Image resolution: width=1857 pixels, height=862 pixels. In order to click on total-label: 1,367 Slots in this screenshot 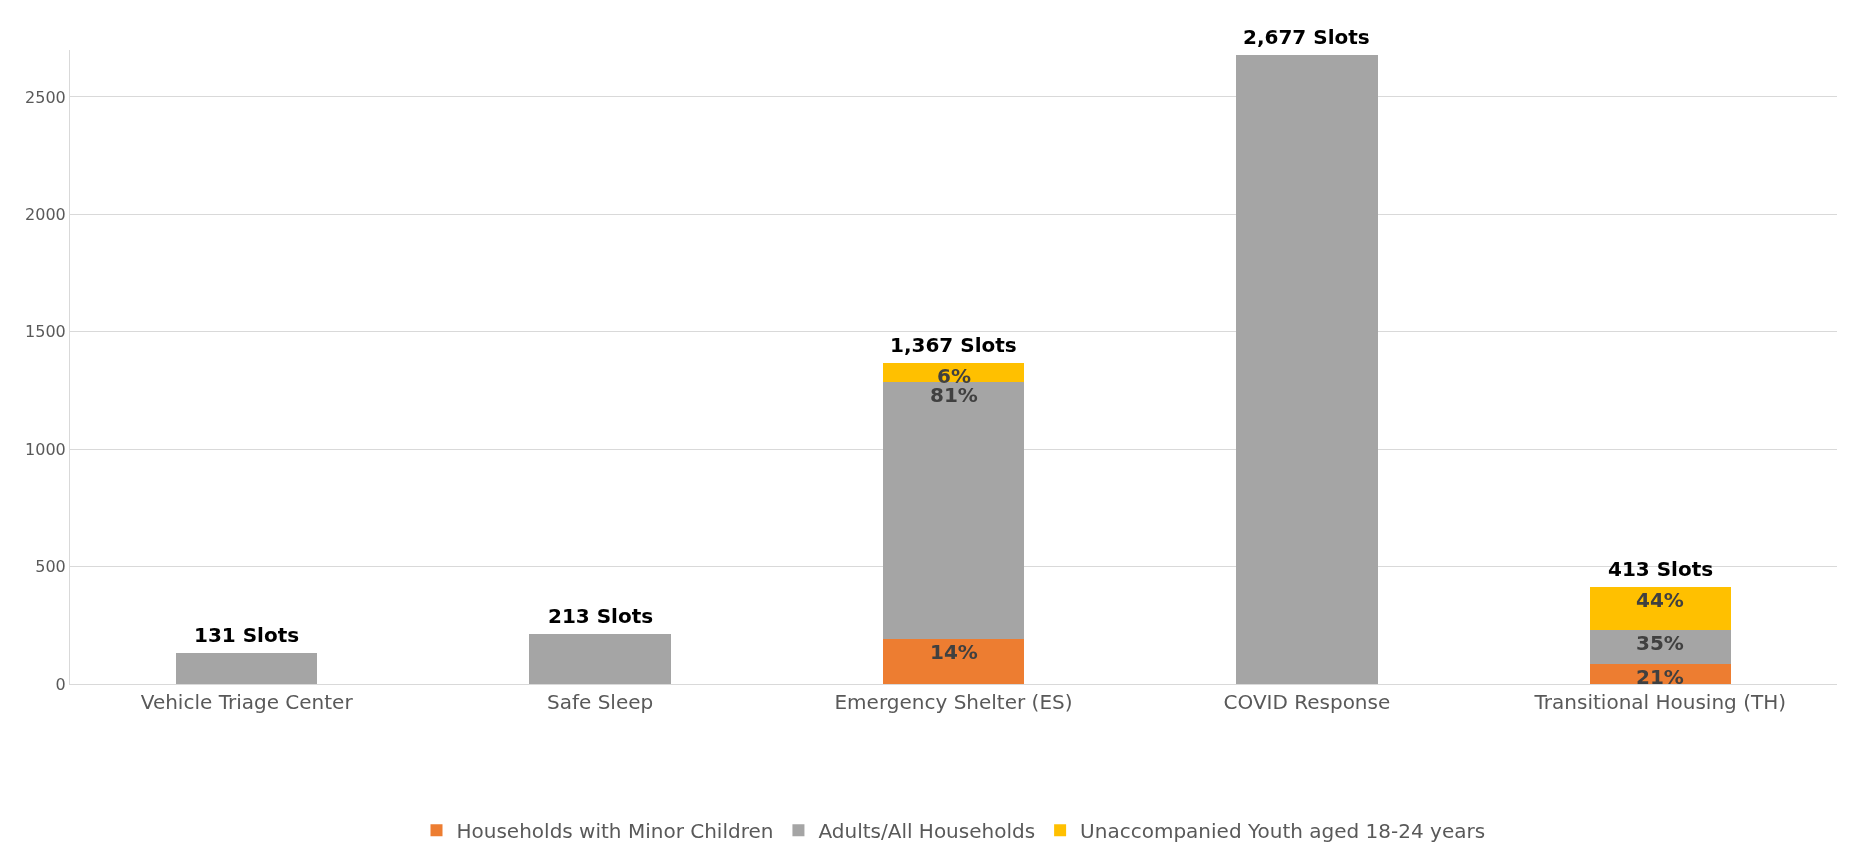, I will do `click(953, 345)`.